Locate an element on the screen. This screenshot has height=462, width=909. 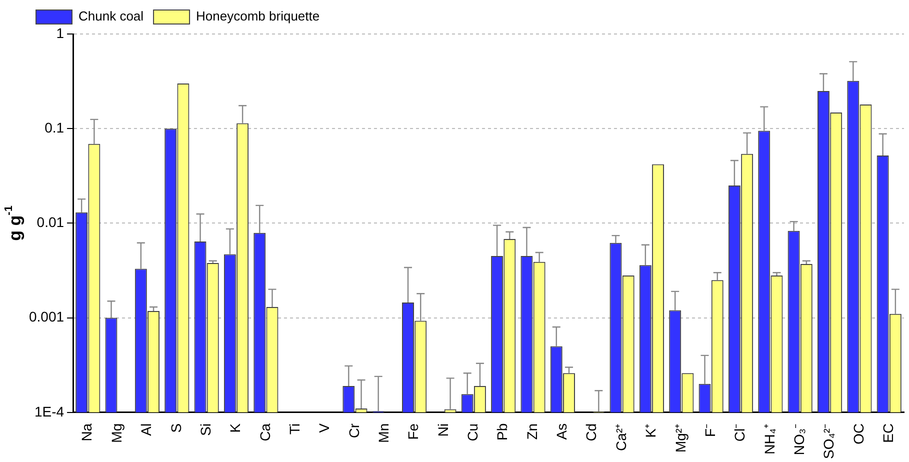
x-tick-label: Mg is located at coordinates (116, 433).